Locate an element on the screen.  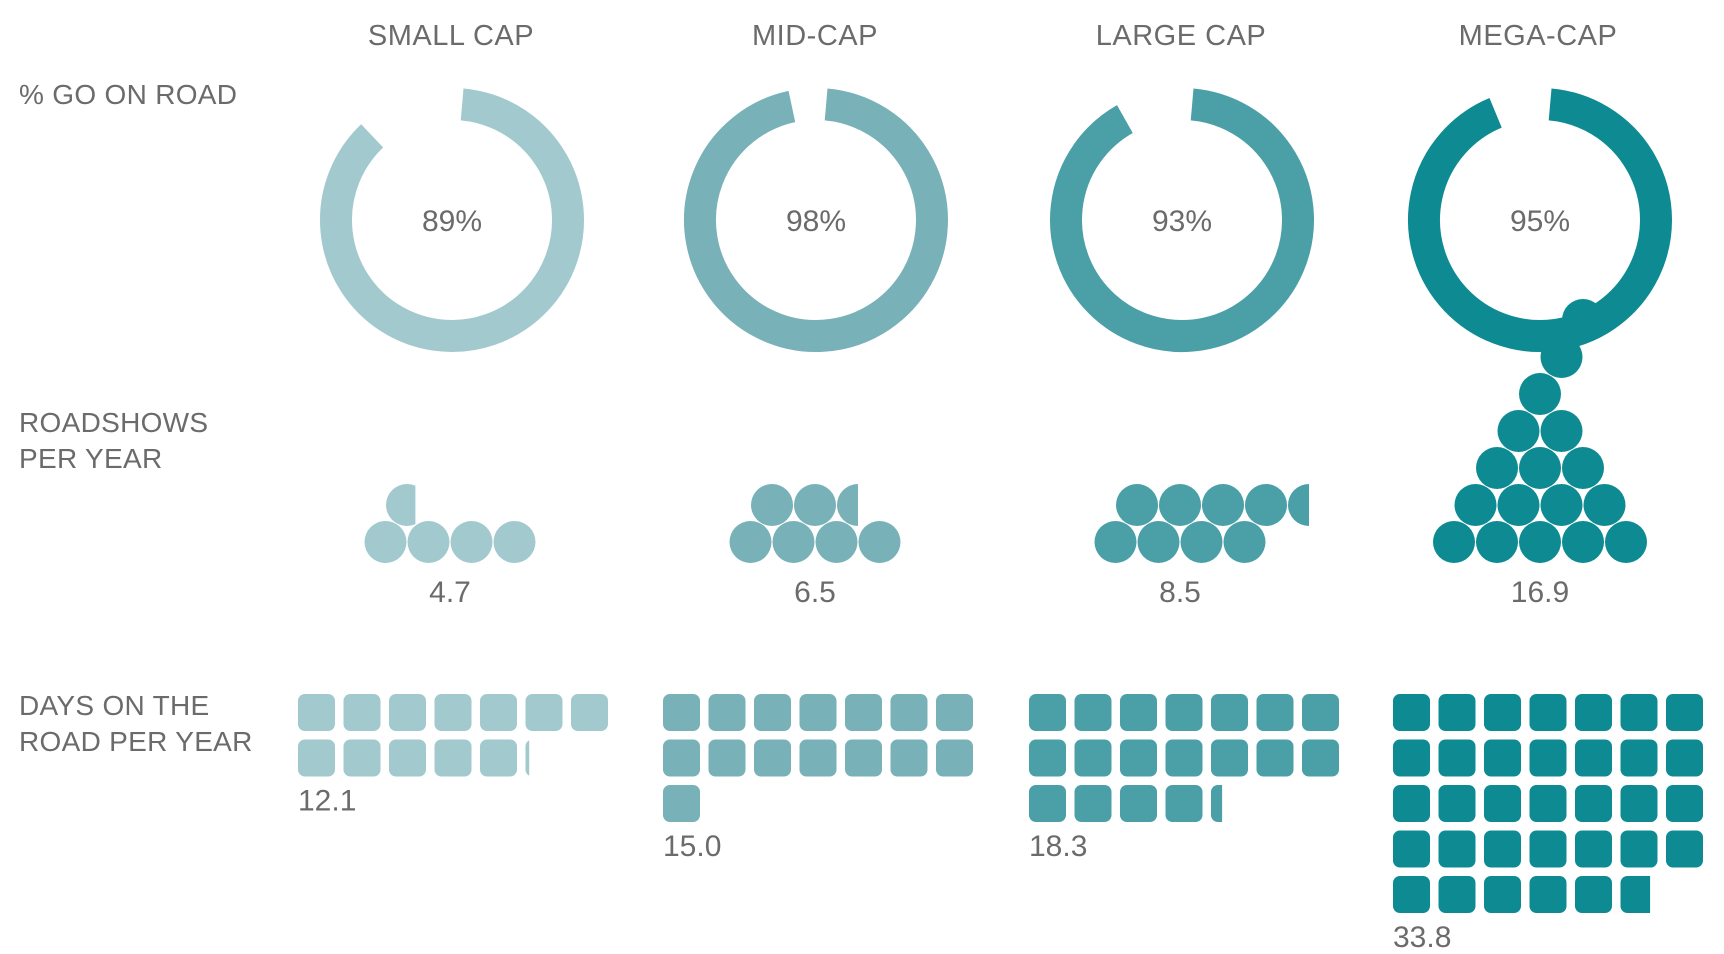
donut-value-large-cap: 93% is located at coordinates (1182, 221).